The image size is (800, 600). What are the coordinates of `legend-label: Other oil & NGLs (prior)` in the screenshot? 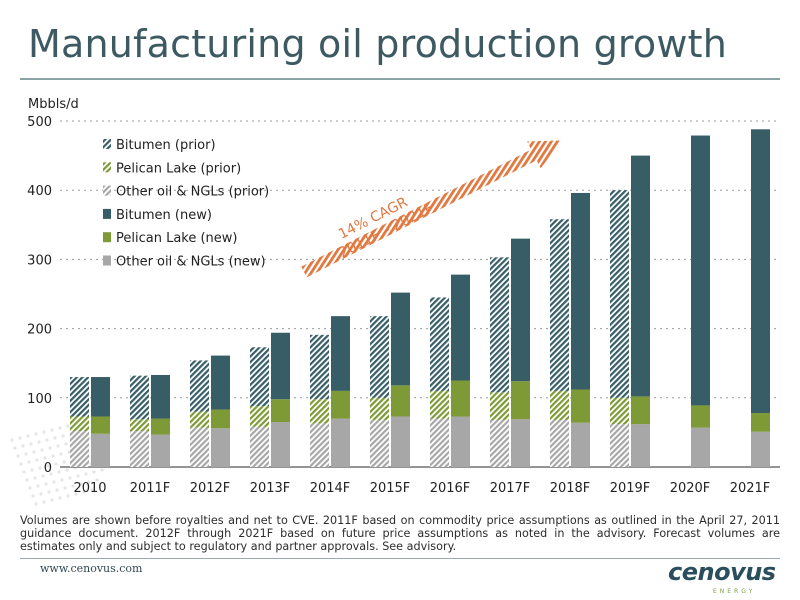 It's located at (192, 192).